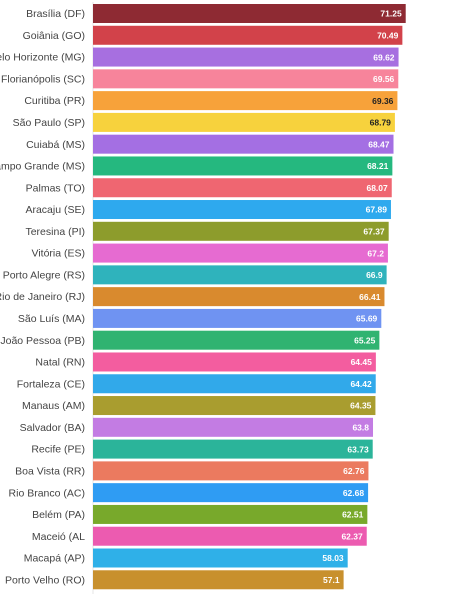 This screenshot has width=454, height=601. I want to click on value-label: 68.47, so click(379, 144).